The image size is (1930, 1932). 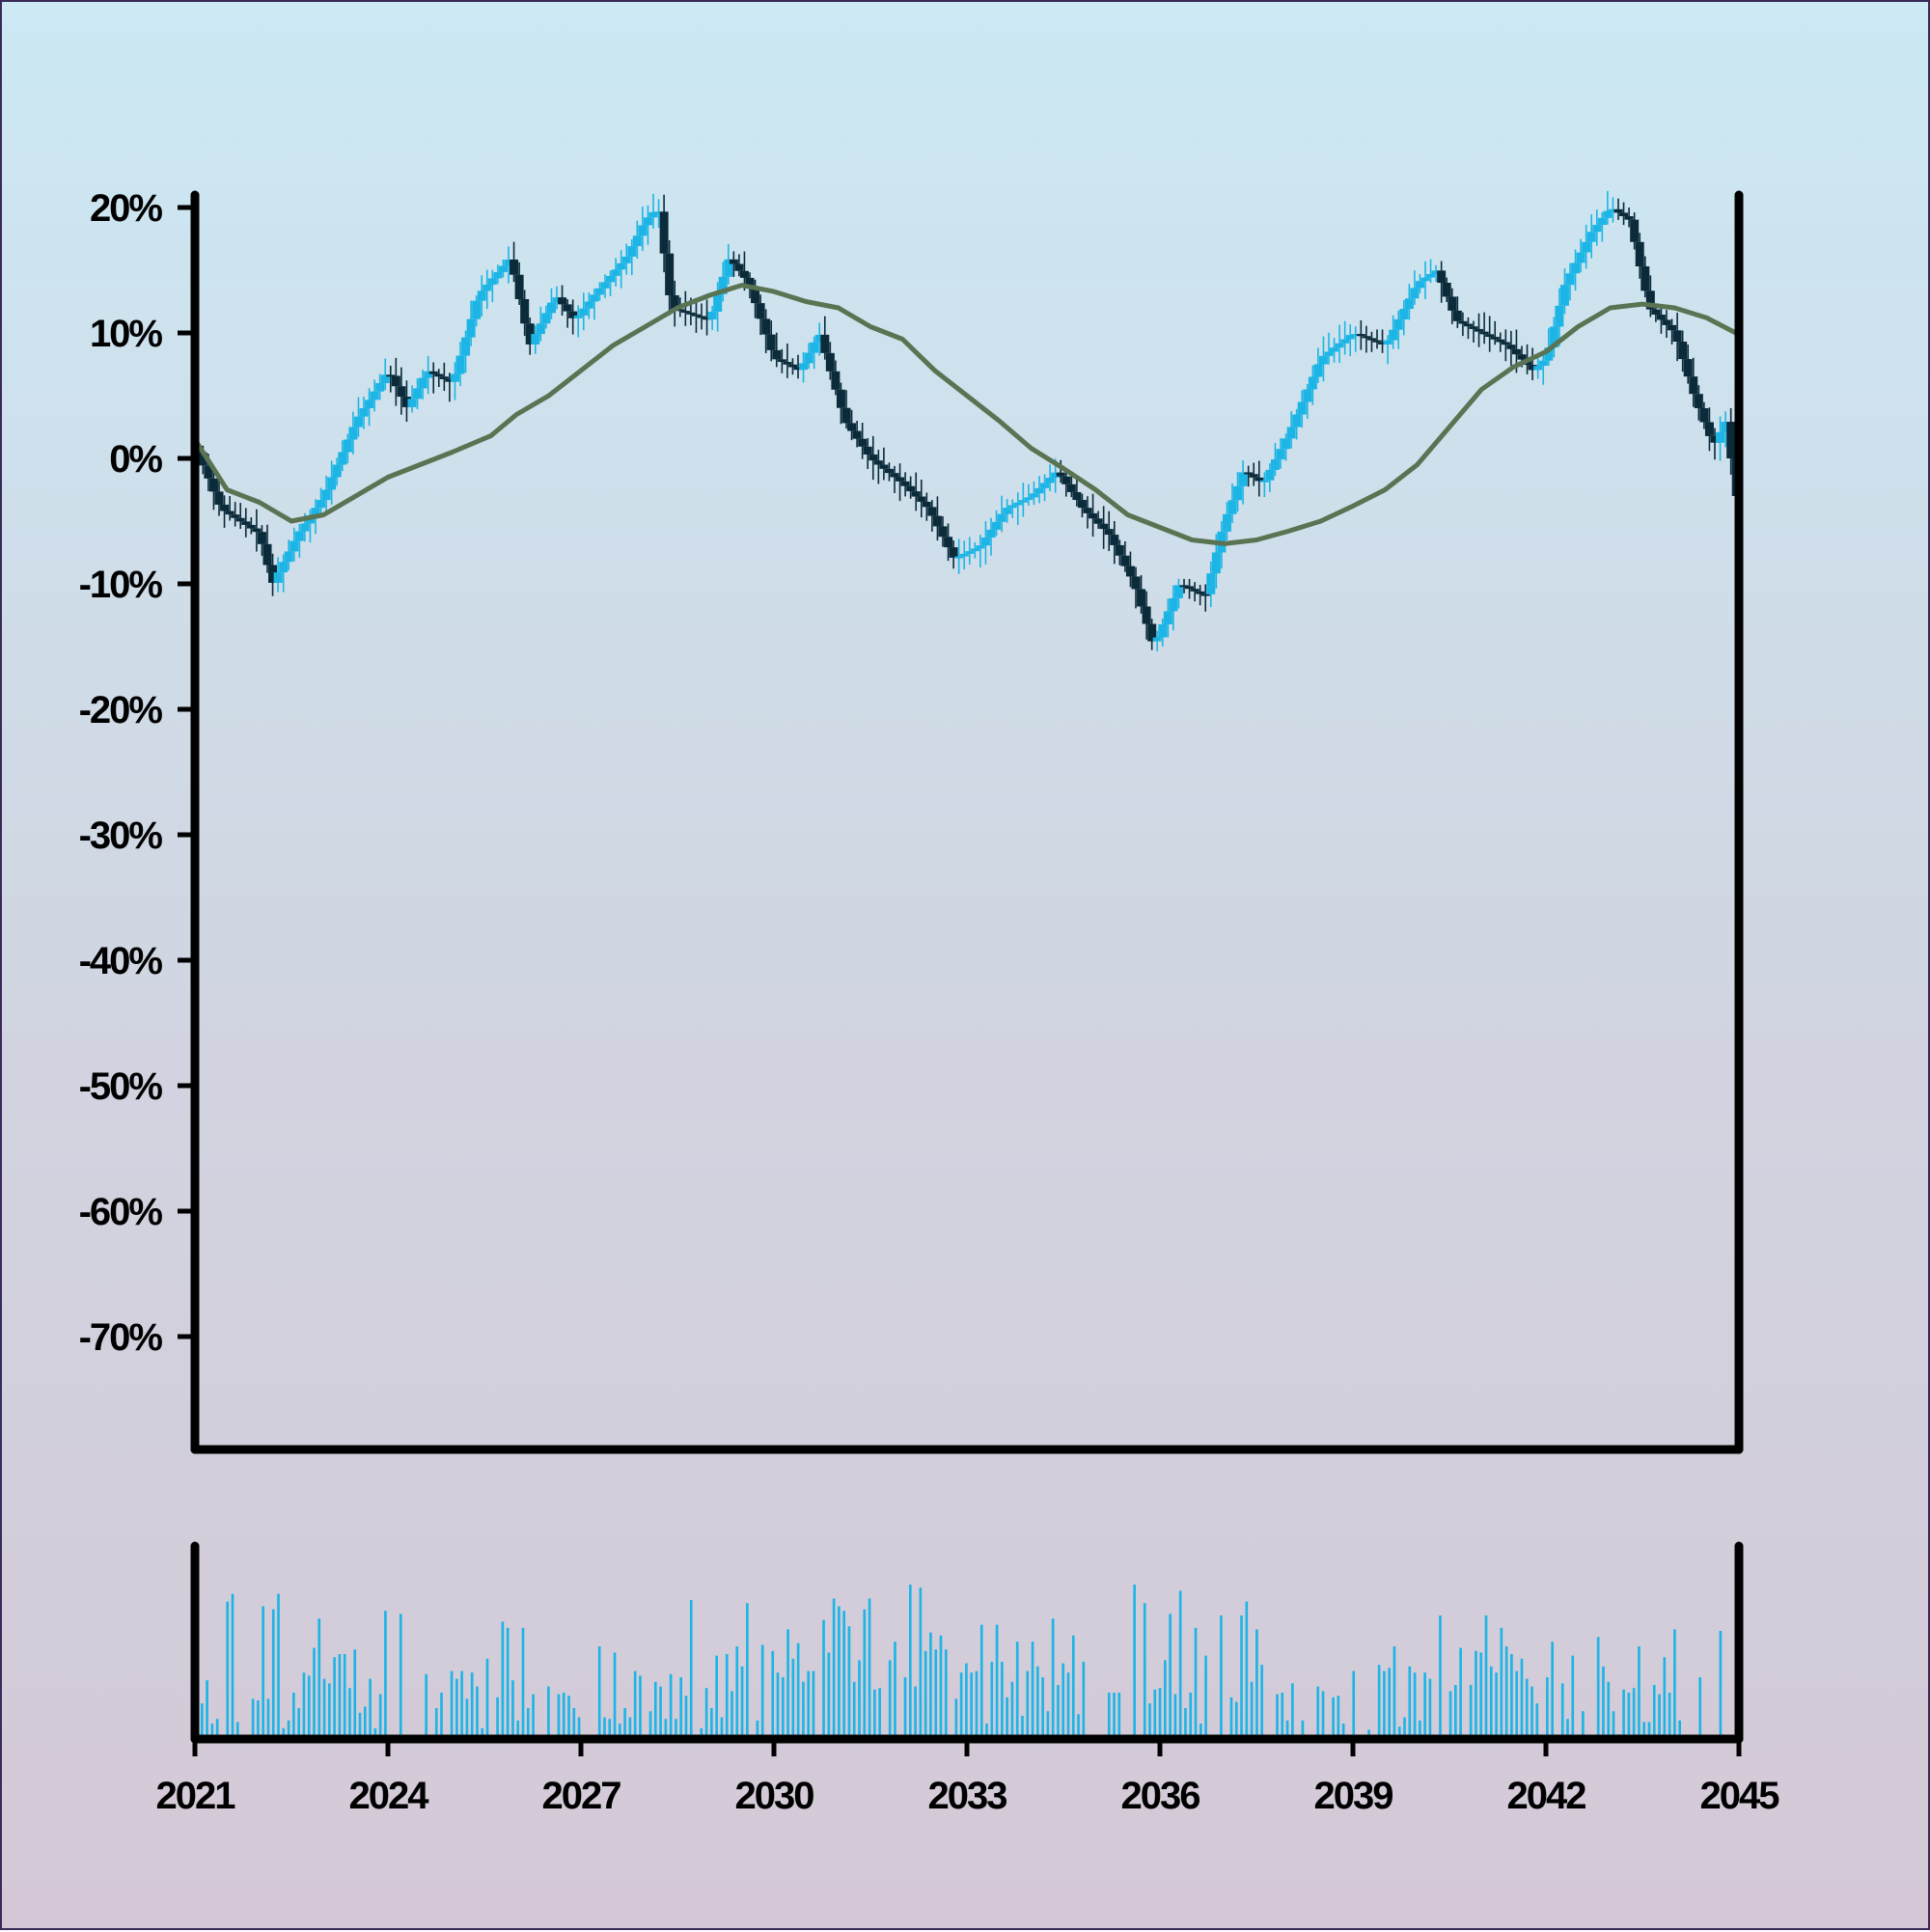 What do you see at coordinates (1546, 1796) in the screenshot?
I see `x-tick-label: 2042` at bounding box center [1546, 1796].